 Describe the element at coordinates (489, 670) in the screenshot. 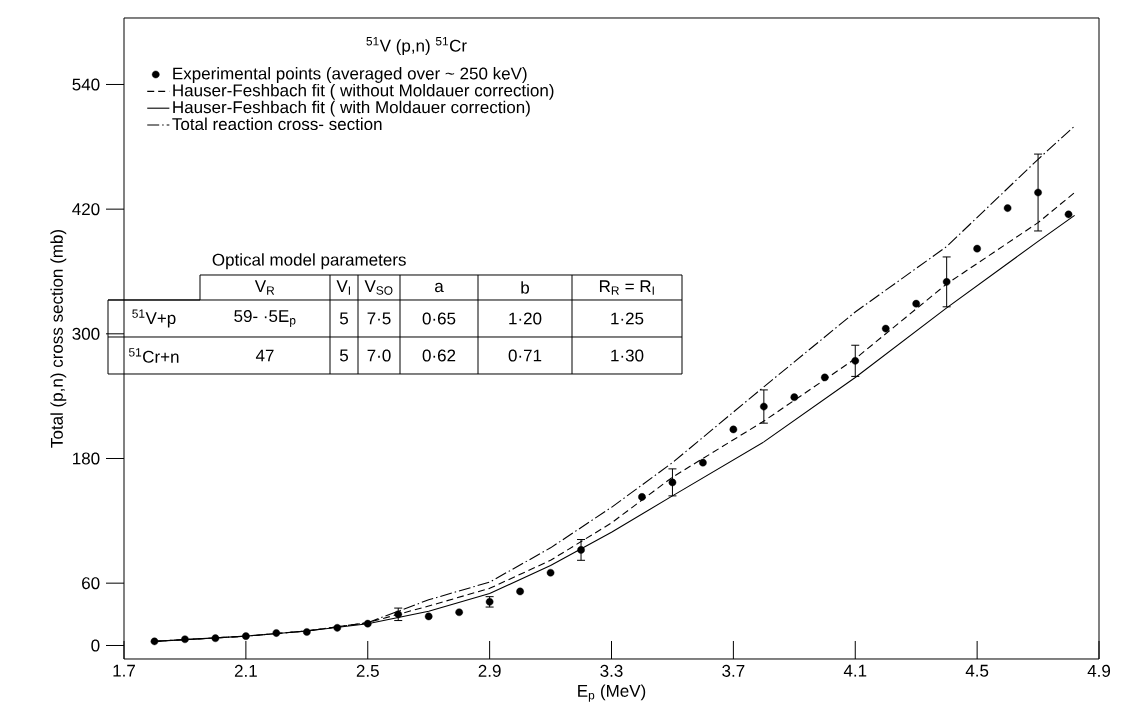

I see `x-tick-label: 2.9` at that location.